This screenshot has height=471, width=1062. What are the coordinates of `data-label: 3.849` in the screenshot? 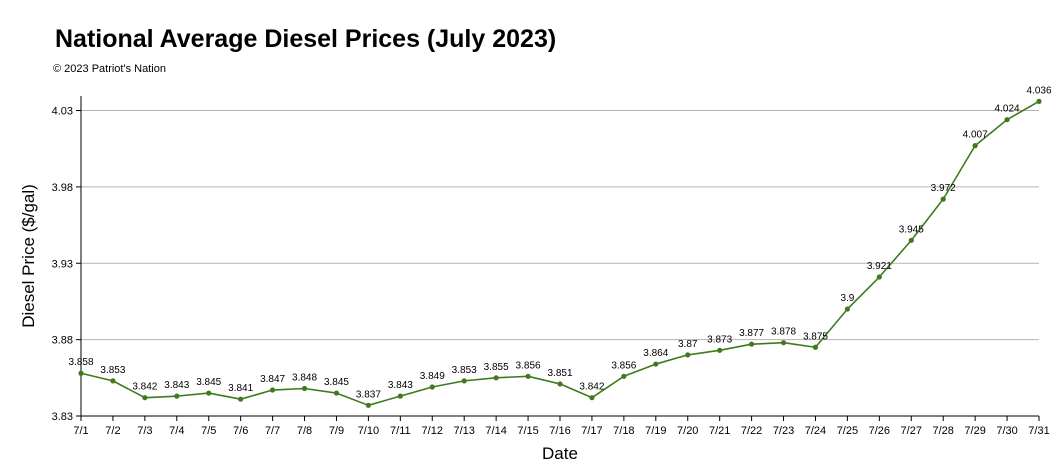 It's located at (432, 376).